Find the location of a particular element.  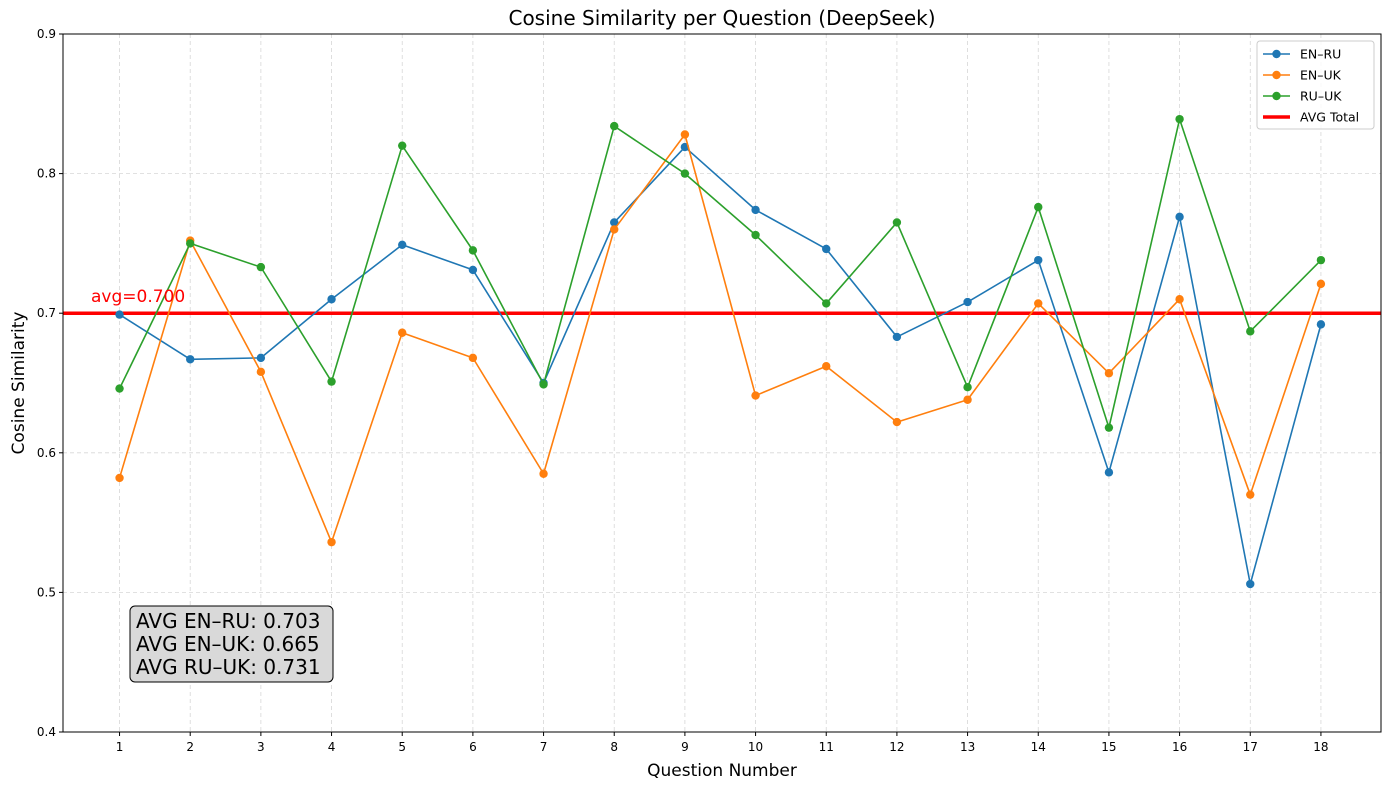

y-tick-label: 0.4 is located at coordinates (46, 732).